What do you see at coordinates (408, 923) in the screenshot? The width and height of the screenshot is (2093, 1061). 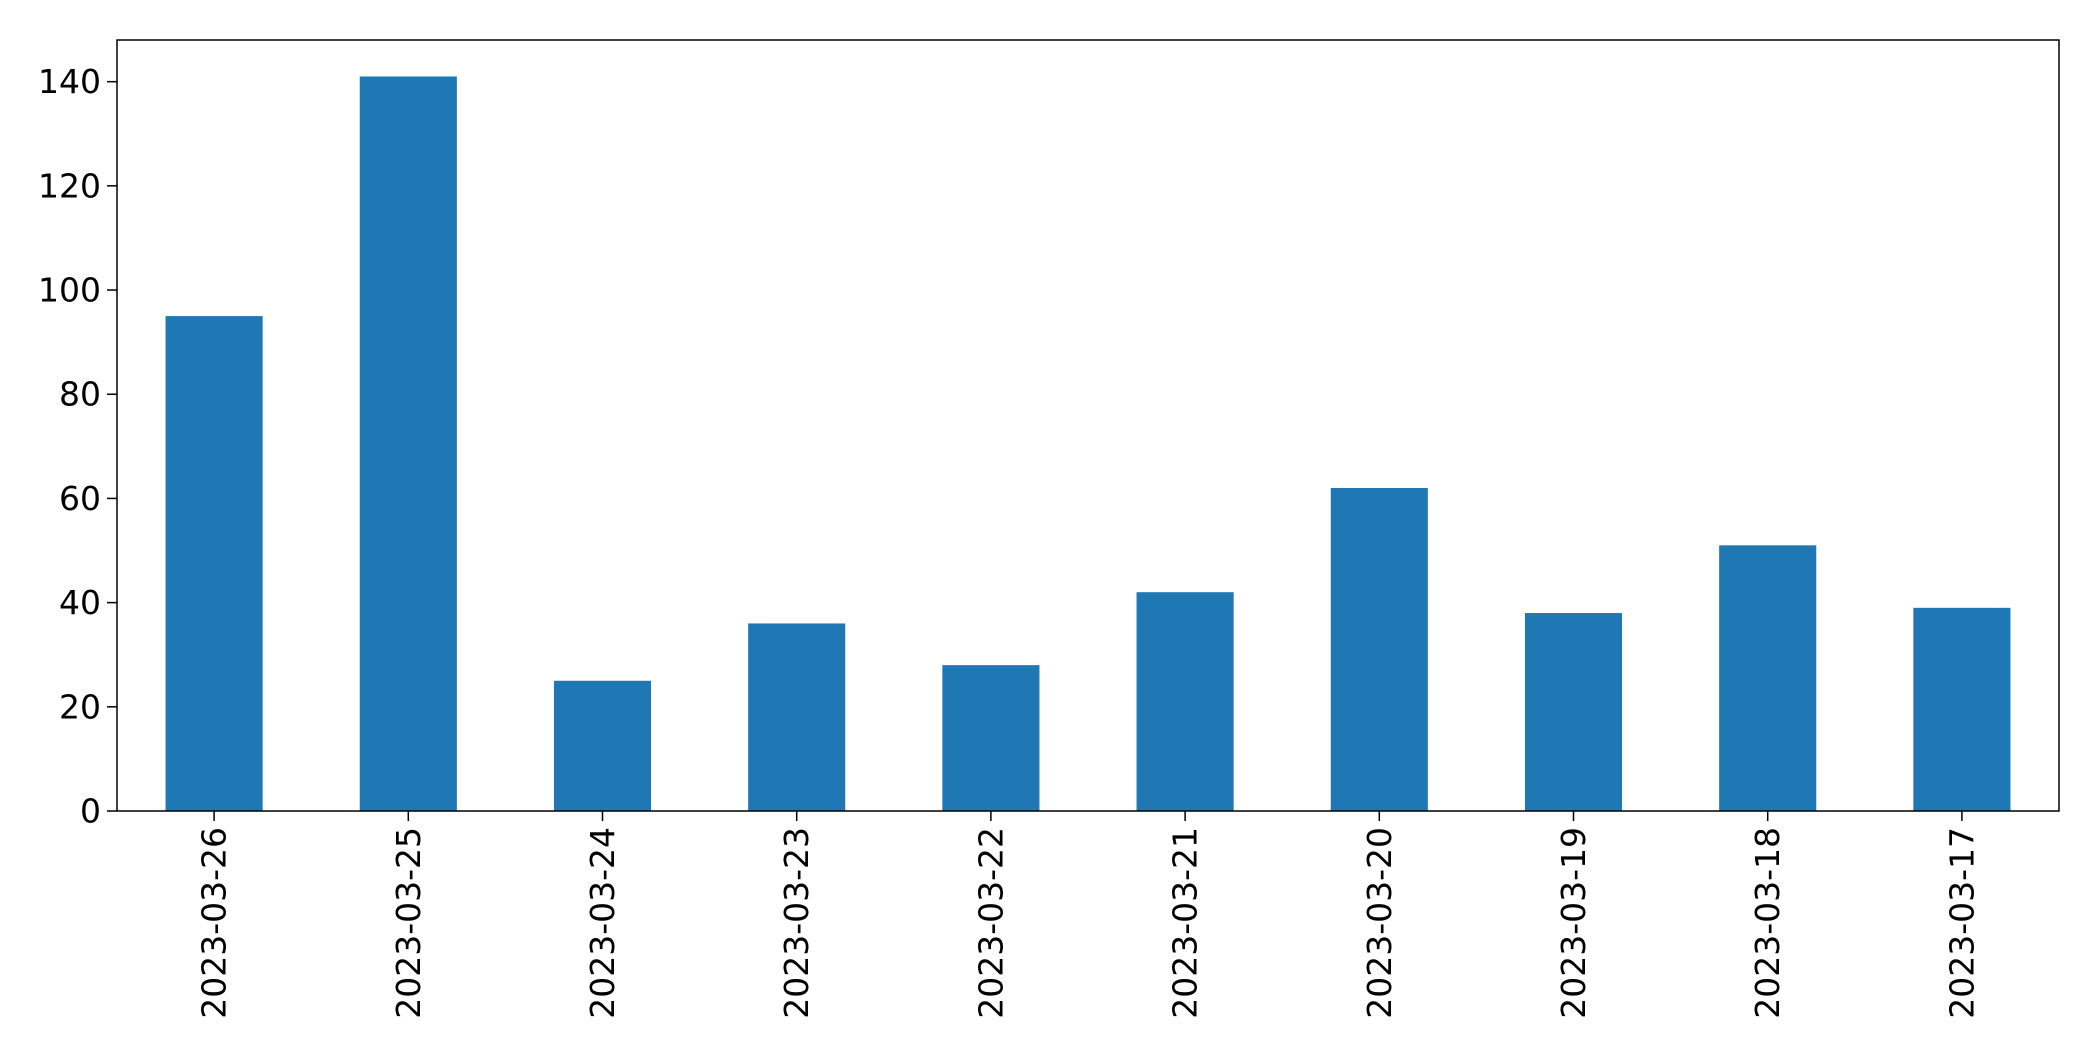 I see `x-tick-label: 2023-03-25` at bounding box center [408, 923].